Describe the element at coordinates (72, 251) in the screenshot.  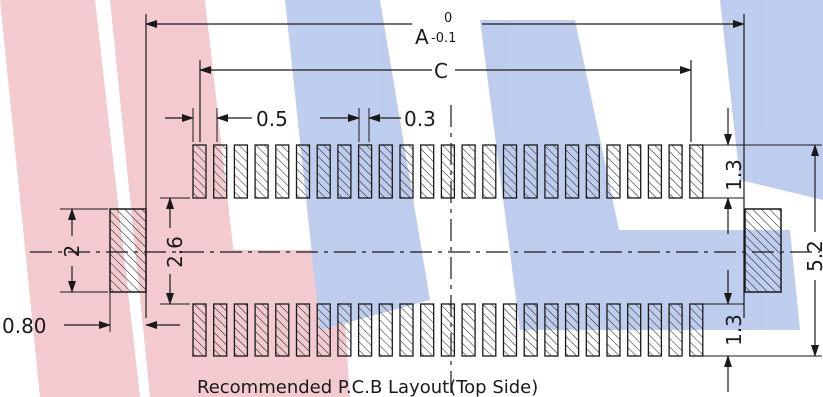
I see `dim-side-pad-height-label: 2` at that location.